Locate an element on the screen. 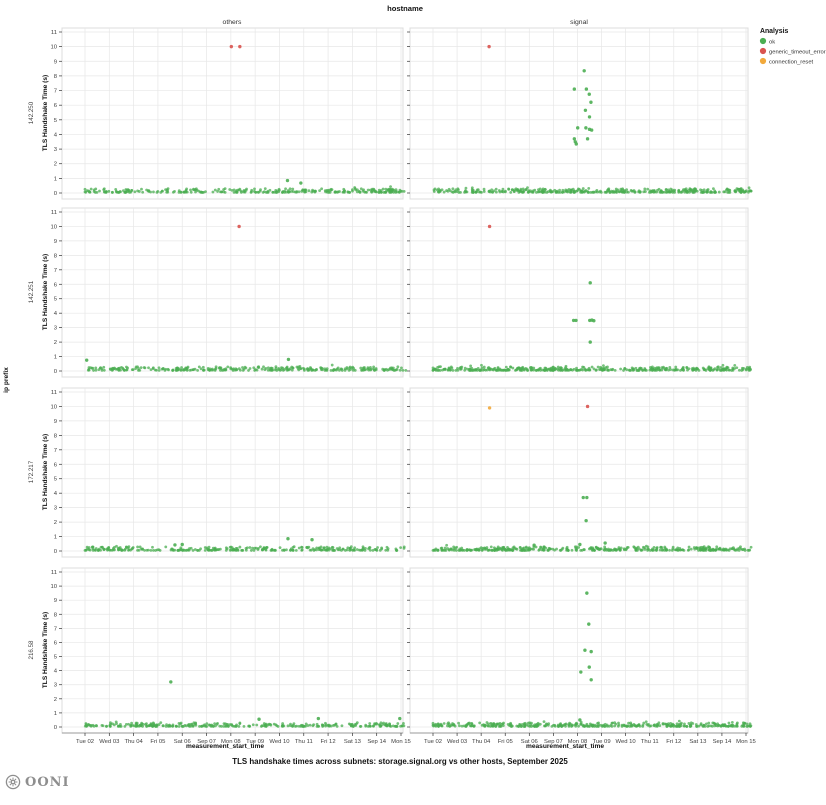 Image resolution: width=826 pixels, height=805 pixels. y-tick-label: 7 is located at coordinates (55, 451).